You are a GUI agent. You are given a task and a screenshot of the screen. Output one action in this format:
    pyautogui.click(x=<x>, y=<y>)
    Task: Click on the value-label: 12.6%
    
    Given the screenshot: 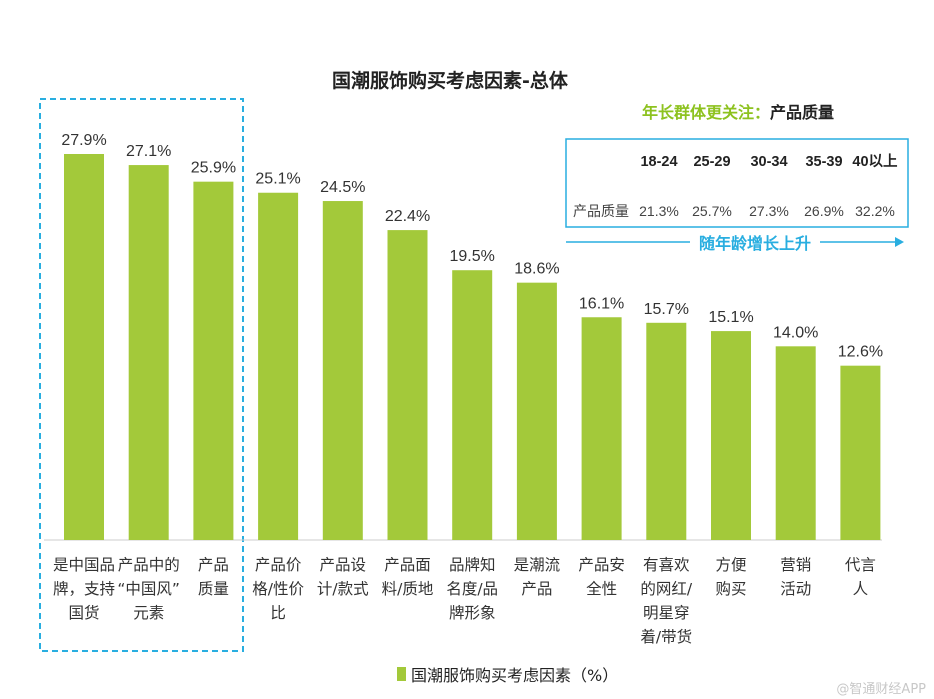 What is the action you would take?
    pyautogui.click(x=860, y=352)
    